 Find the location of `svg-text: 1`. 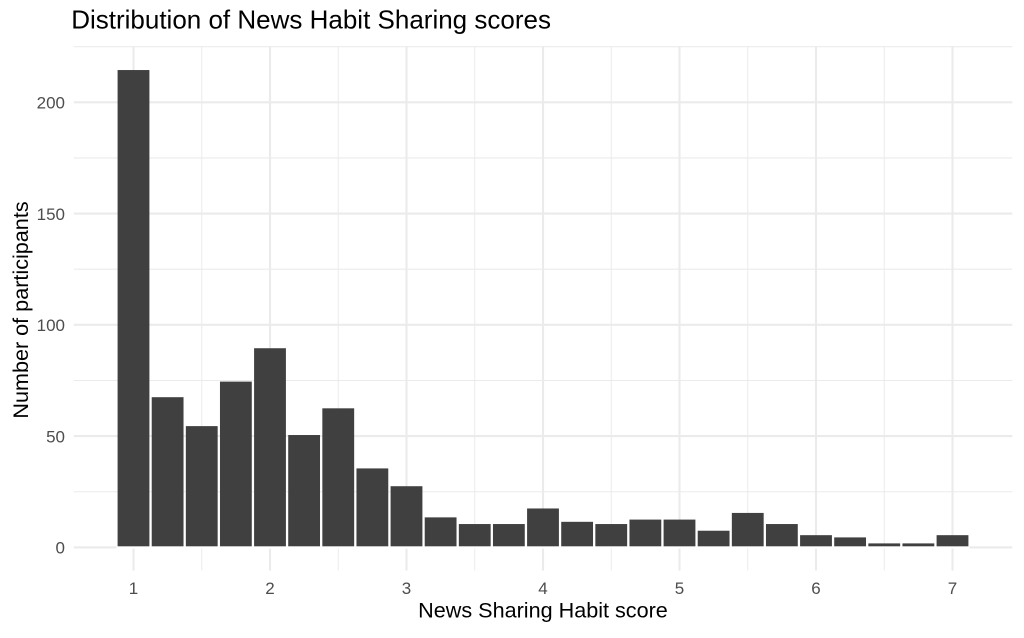

svg-text: 1 is located at coordinates (133, 588).